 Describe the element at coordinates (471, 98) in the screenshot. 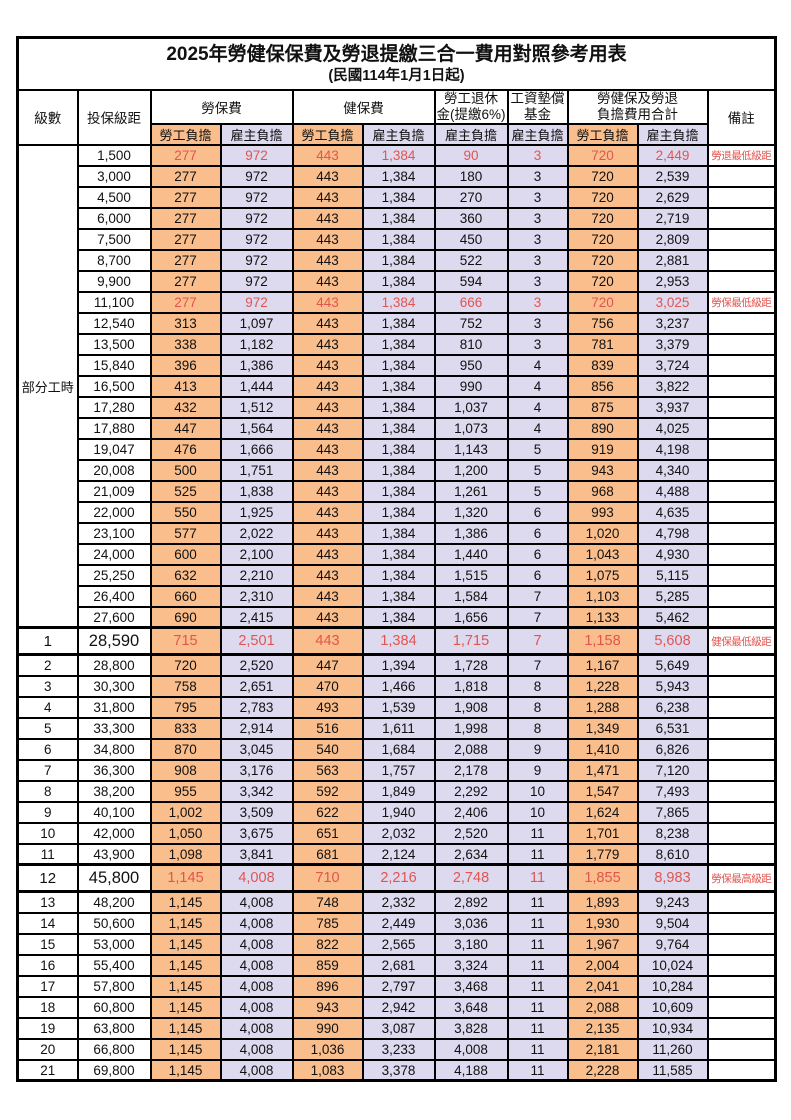

I see `header-pension-line1: 勞工退休` at that location.